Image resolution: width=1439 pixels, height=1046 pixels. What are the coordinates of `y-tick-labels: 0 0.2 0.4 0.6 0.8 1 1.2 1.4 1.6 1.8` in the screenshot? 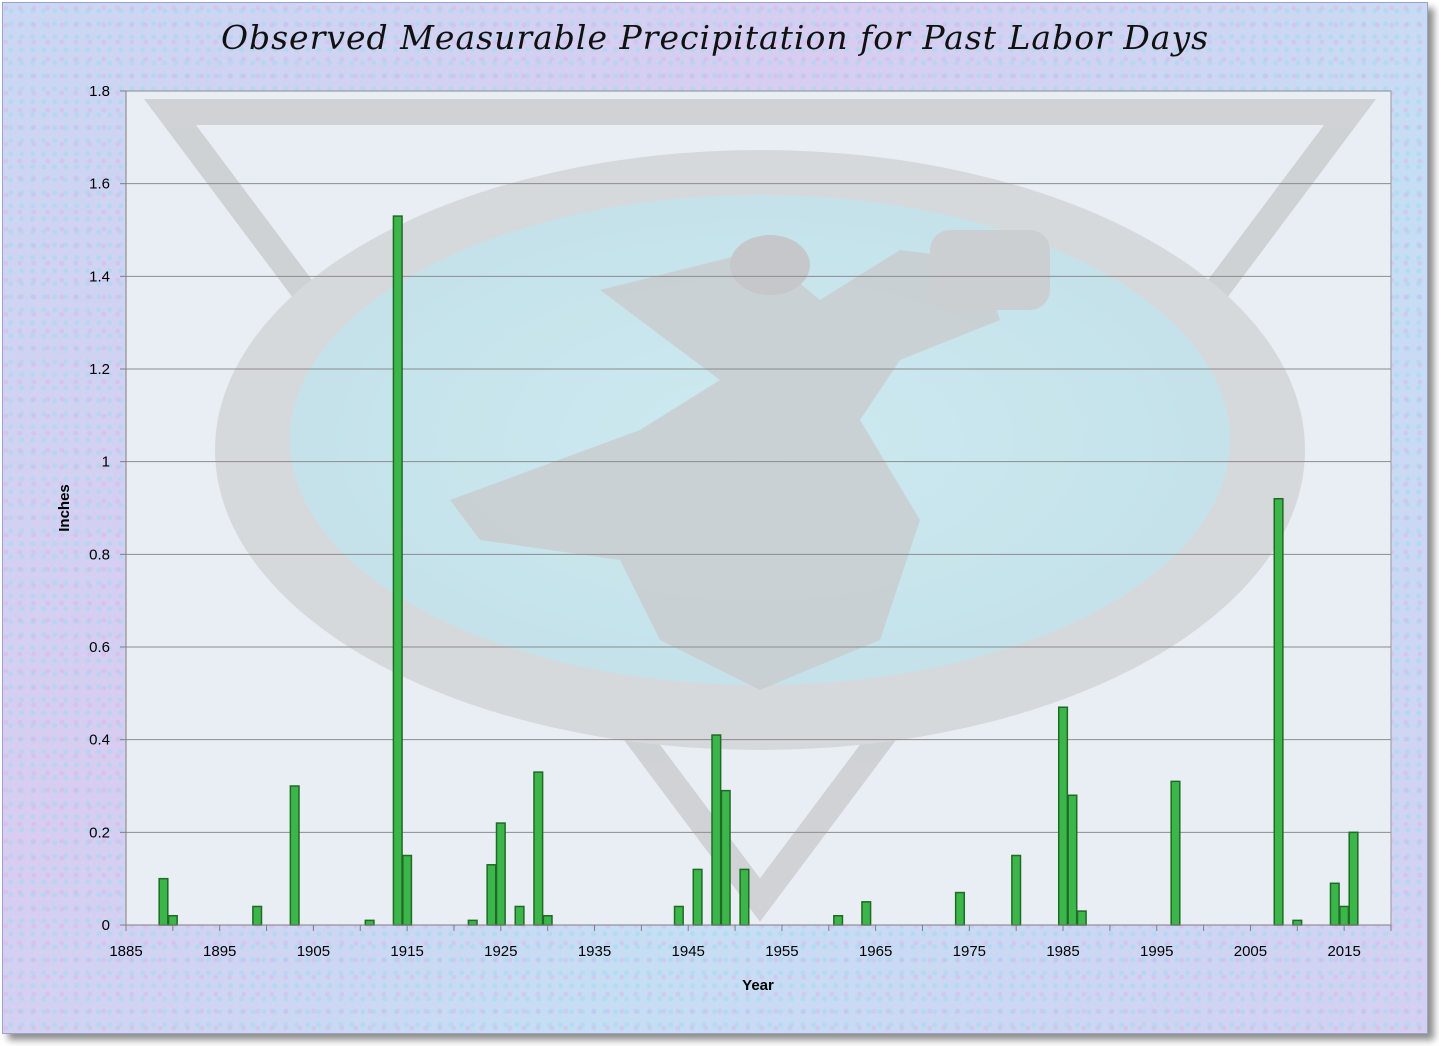 It's located at (99, 508).